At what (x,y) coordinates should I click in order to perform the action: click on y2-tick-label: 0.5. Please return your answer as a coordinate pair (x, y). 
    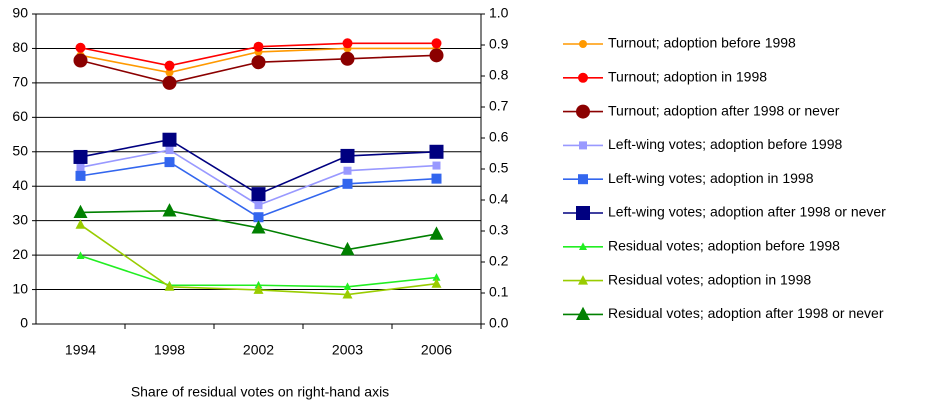
    Looking at the image, I should click on (499, 168).